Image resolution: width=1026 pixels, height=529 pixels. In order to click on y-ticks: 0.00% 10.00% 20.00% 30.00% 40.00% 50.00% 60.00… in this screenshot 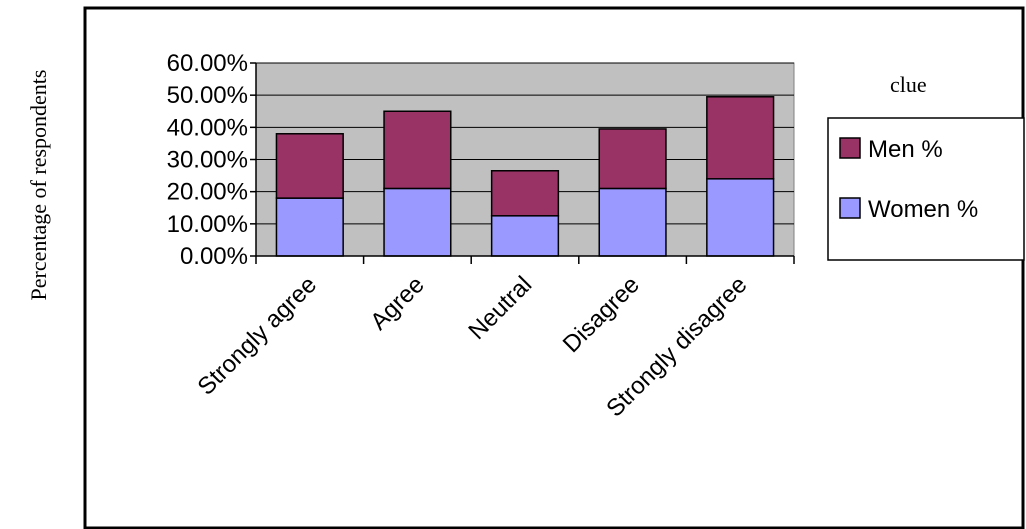, I will do `click(211, 160)`.